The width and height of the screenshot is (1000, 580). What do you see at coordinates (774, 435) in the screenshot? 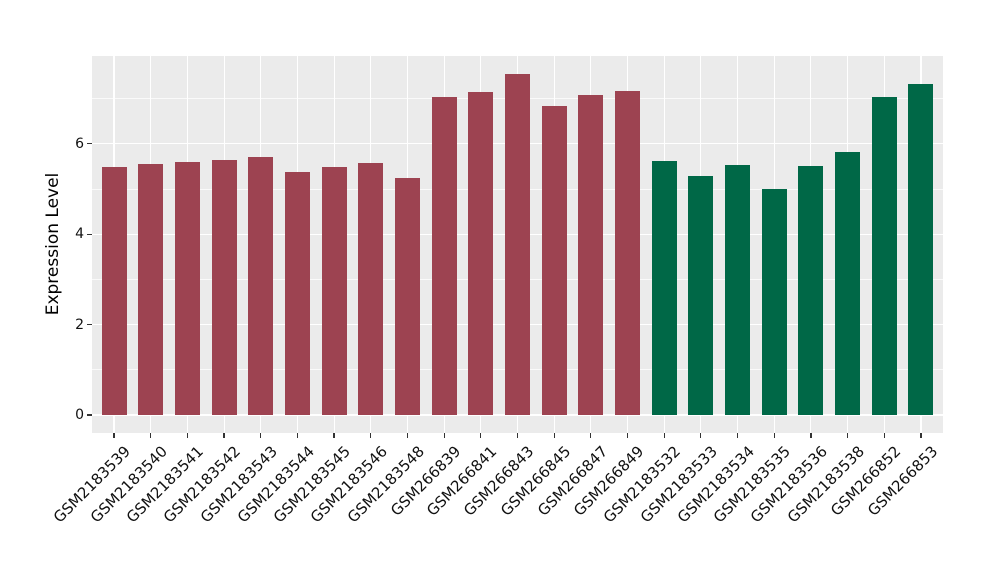
I see `x-tick-mark-GSM2183535` at bounding box center [774, 435].